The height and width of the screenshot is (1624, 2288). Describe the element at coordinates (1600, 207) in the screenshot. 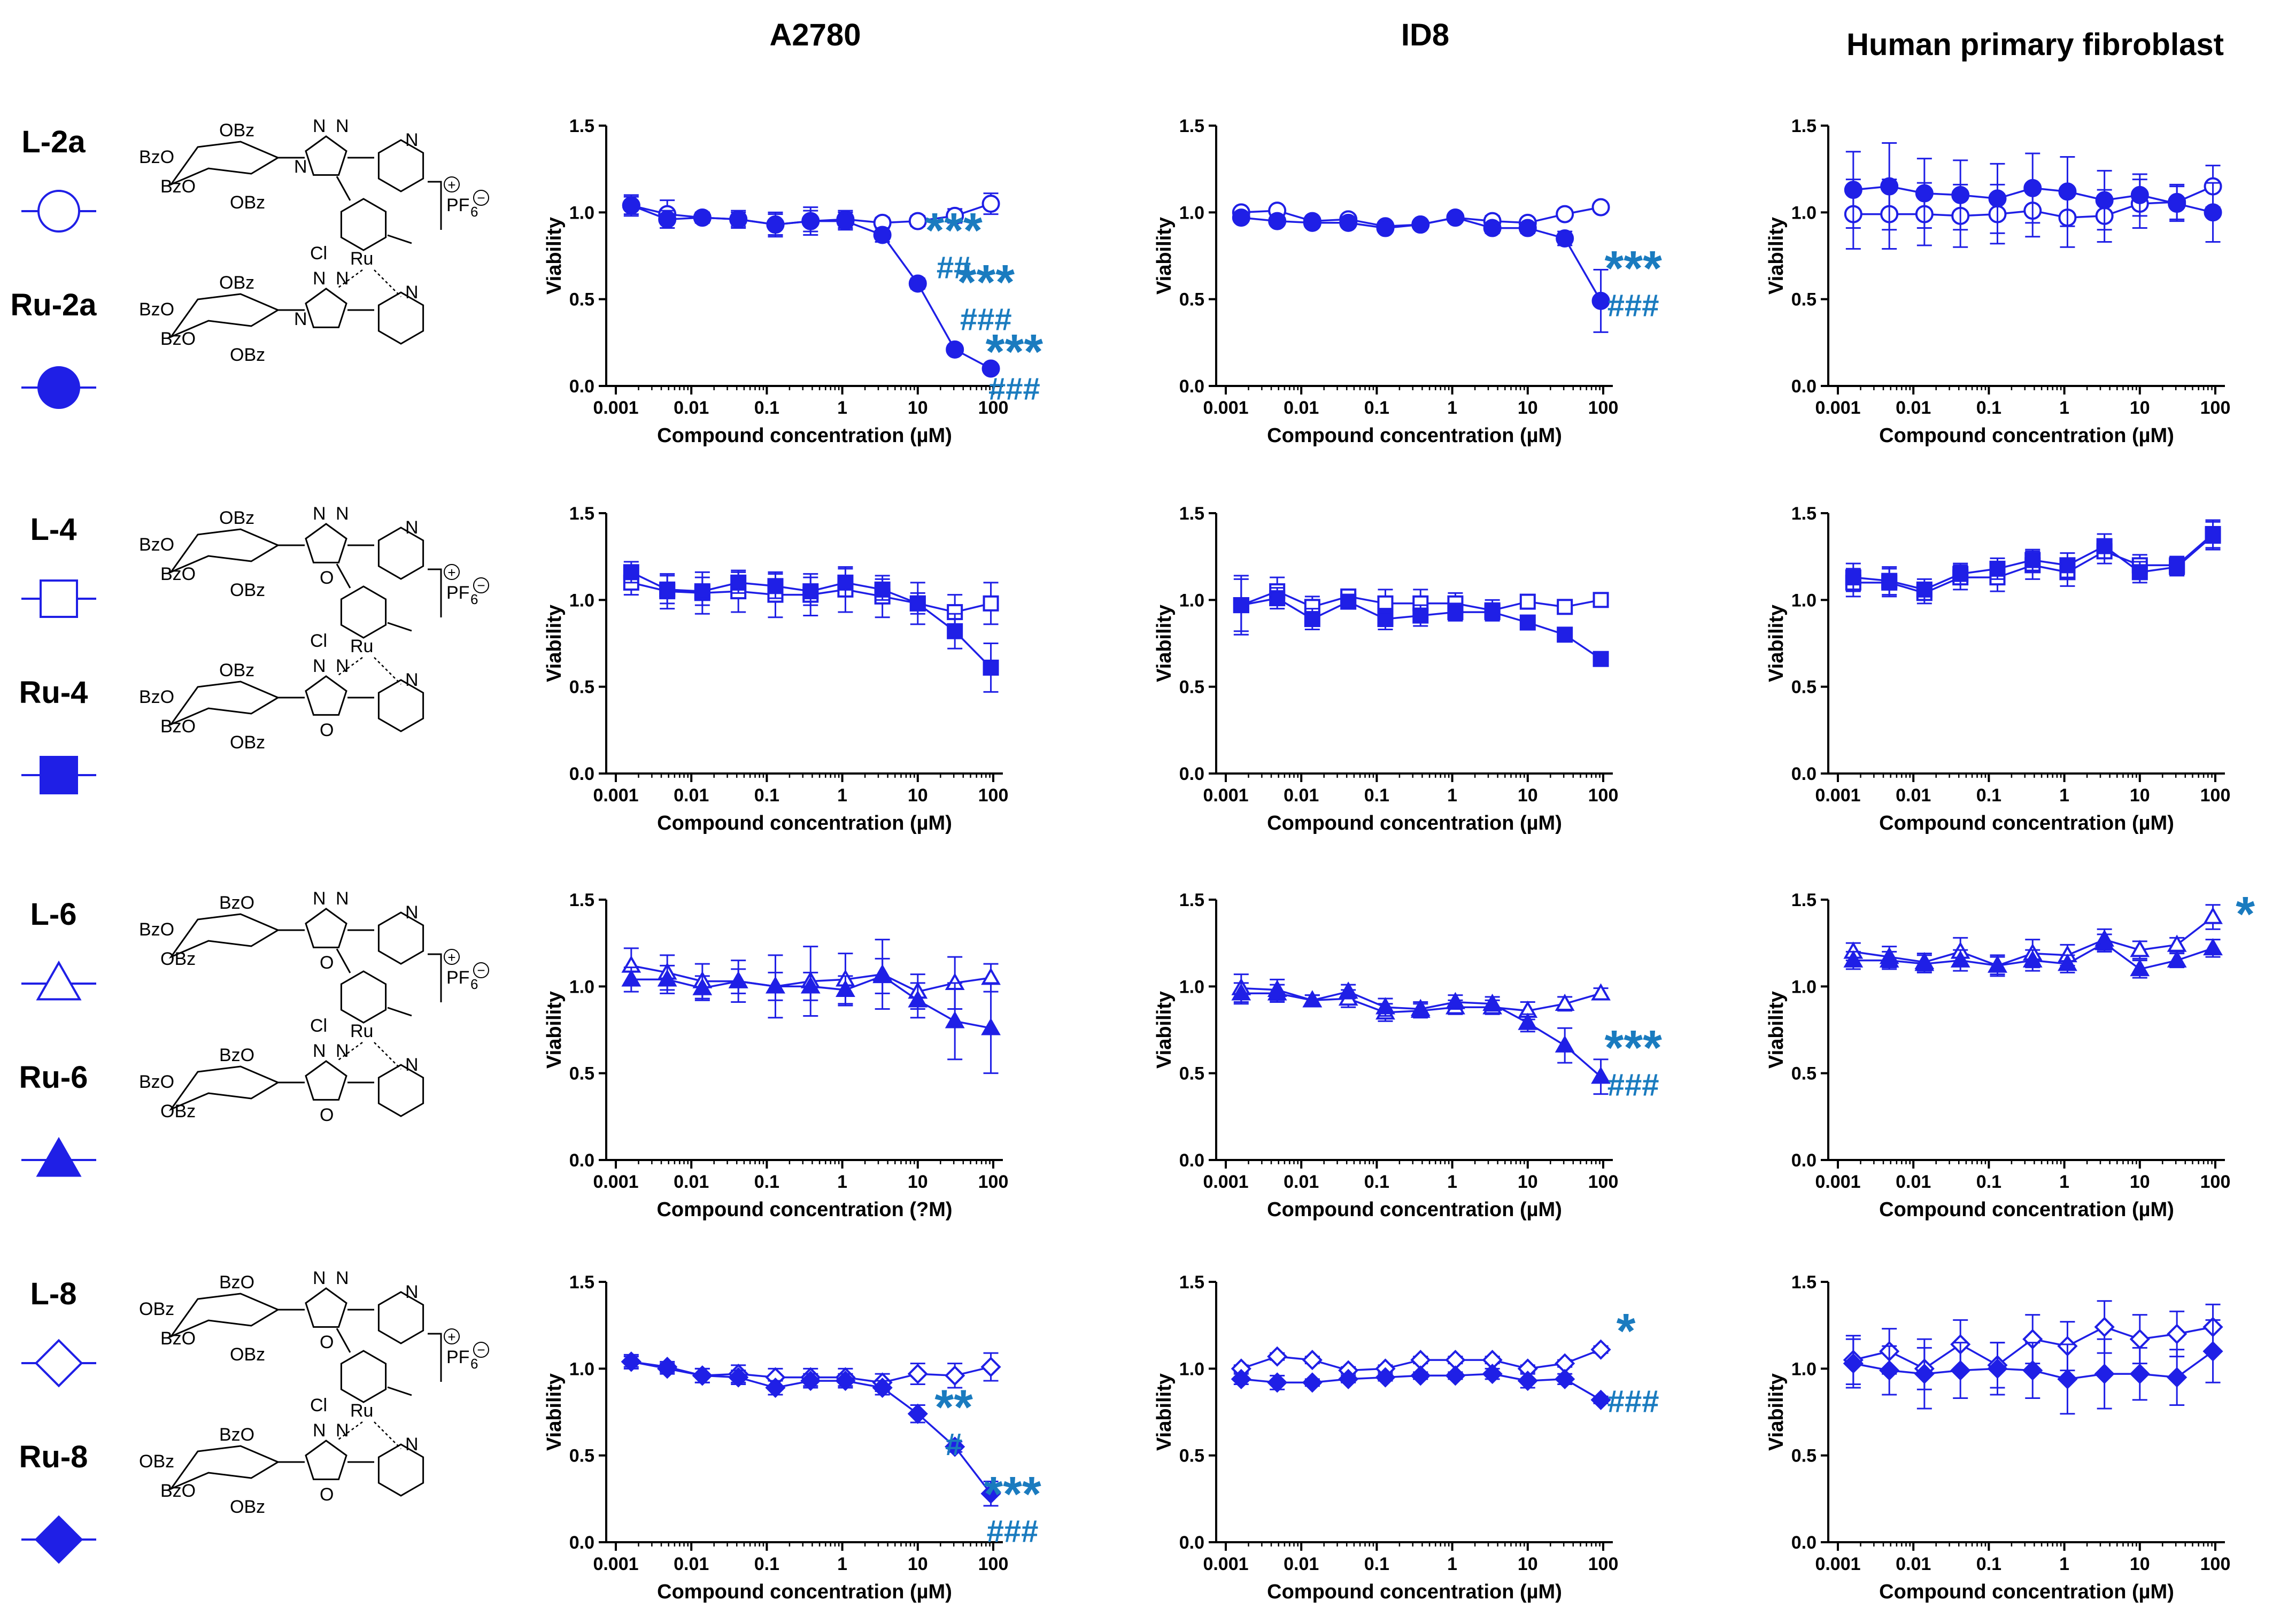

I see `data-point-l-2a` at that location.